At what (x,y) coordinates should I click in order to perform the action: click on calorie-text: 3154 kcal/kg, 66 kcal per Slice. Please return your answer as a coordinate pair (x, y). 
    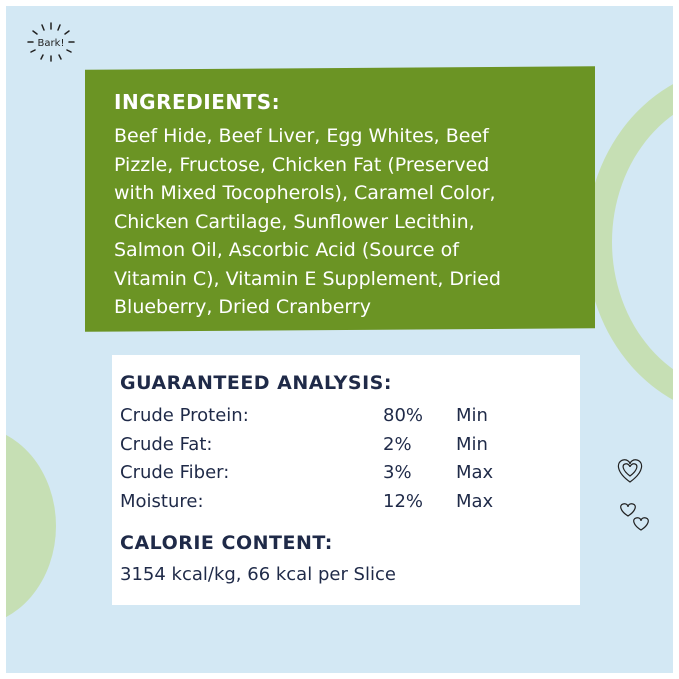
    Looking at the image, I should click on (258, 574).